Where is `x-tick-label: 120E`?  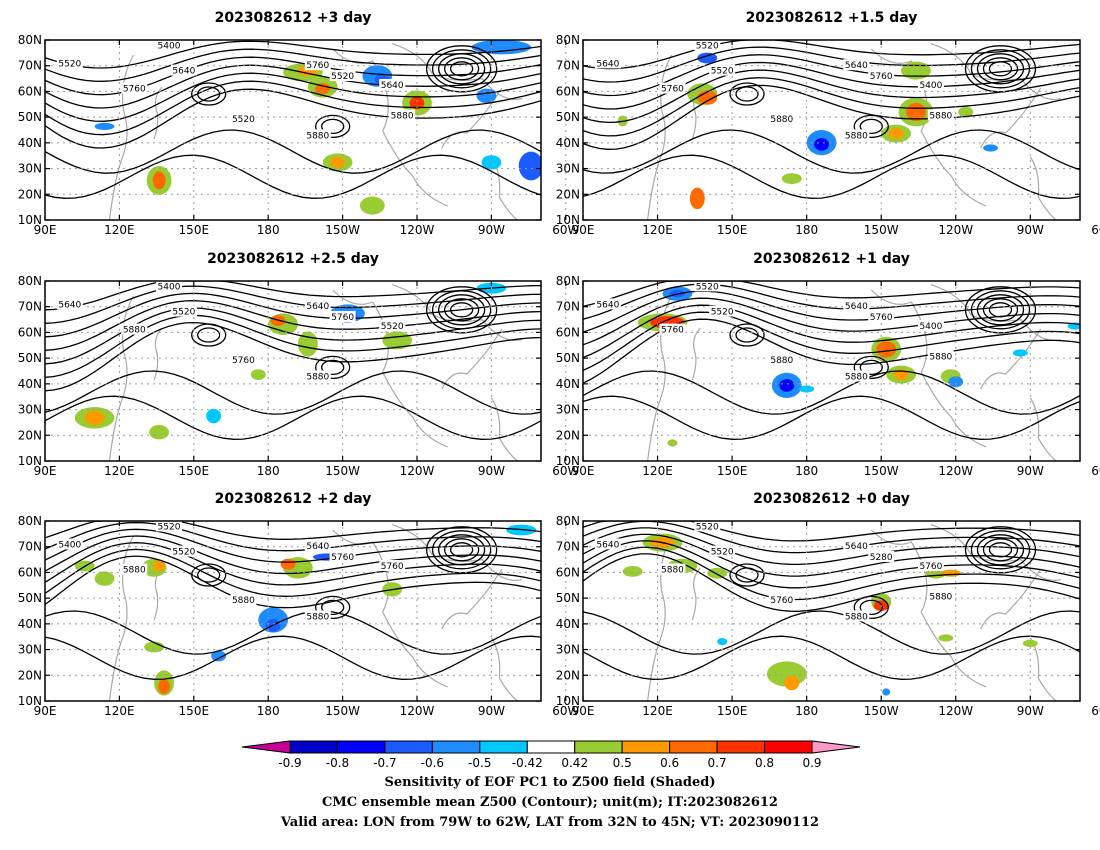
x-tick-label: 120E is located at coordinates (657, 711).